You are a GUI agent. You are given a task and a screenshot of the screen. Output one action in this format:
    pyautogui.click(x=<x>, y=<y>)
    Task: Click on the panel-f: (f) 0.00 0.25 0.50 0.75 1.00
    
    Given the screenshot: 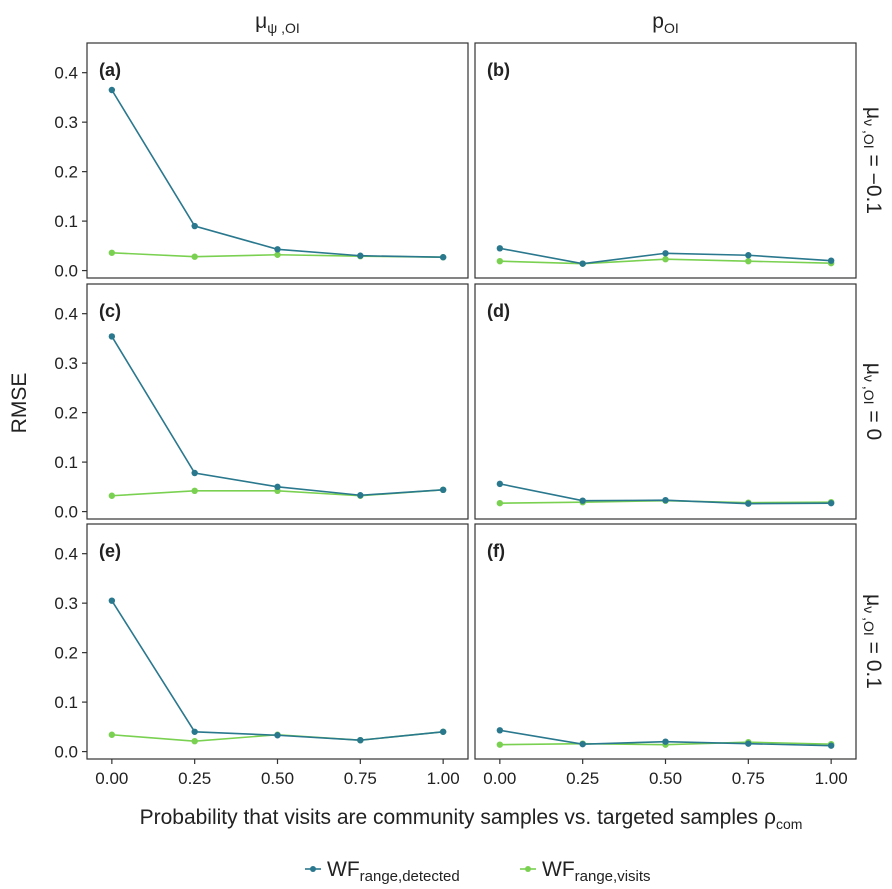 What is the action you would take?
    pyautogui.click(x=665, y=655)
    